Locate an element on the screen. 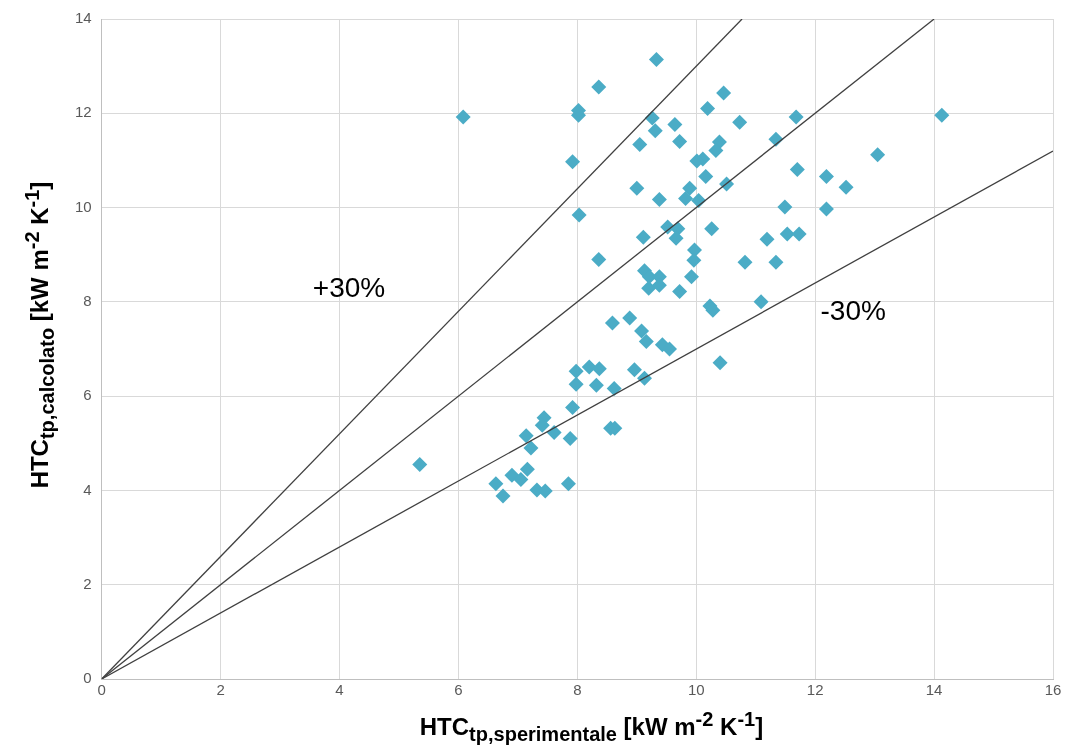 The height and width of the screenshot is (751, 1073). annotation: +30% is located at coordinates (349, 288).